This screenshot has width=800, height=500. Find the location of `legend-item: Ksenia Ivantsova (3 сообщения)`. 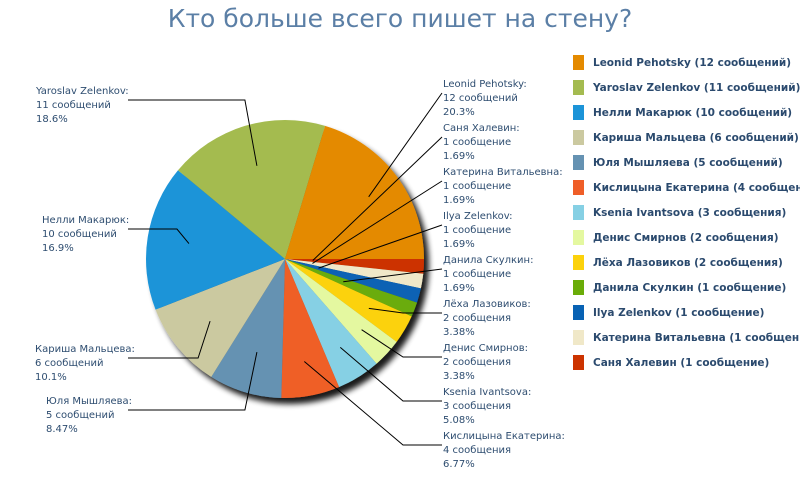

legend-item: Ksenia Ivantsova (3 сообщения) is located at coordinates (689, 213).